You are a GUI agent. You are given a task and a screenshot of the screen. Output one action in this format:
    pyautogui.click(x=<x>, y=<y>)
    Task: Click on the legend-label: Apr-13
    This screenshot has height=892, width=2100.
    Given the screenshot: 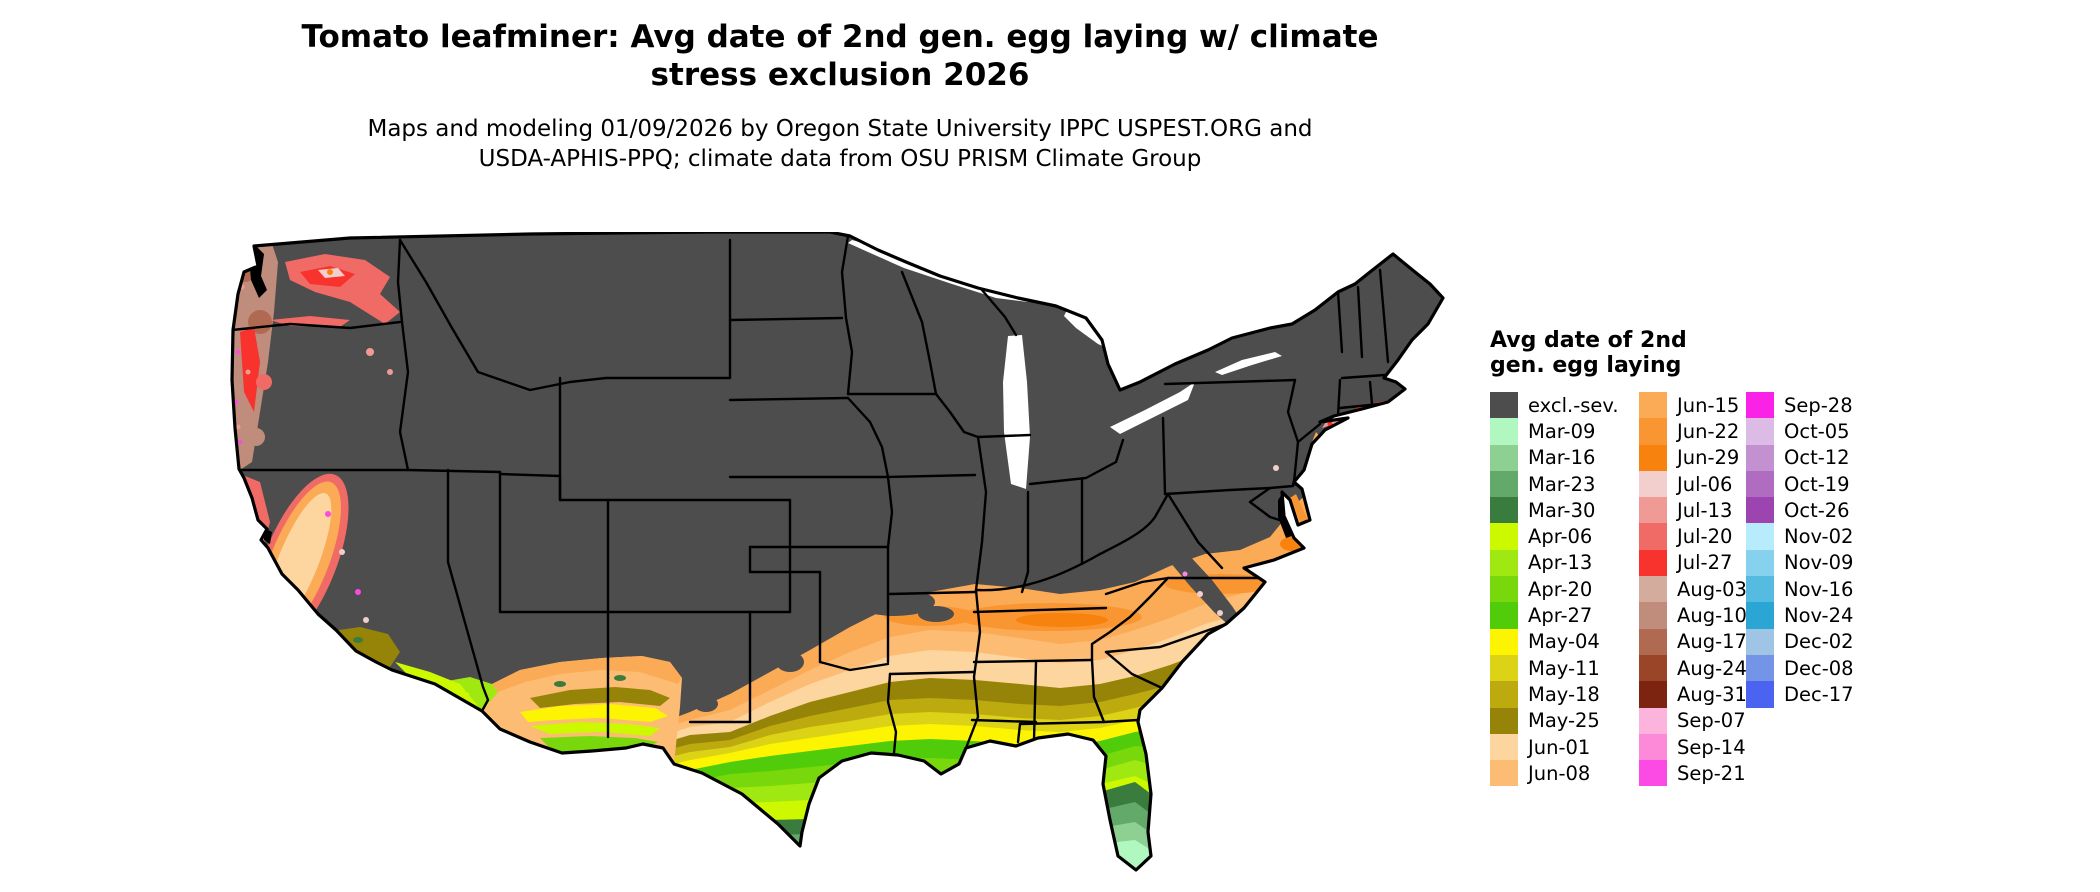 What is the action you would take?
    pyautogui.click(x=1560, y=563)
    